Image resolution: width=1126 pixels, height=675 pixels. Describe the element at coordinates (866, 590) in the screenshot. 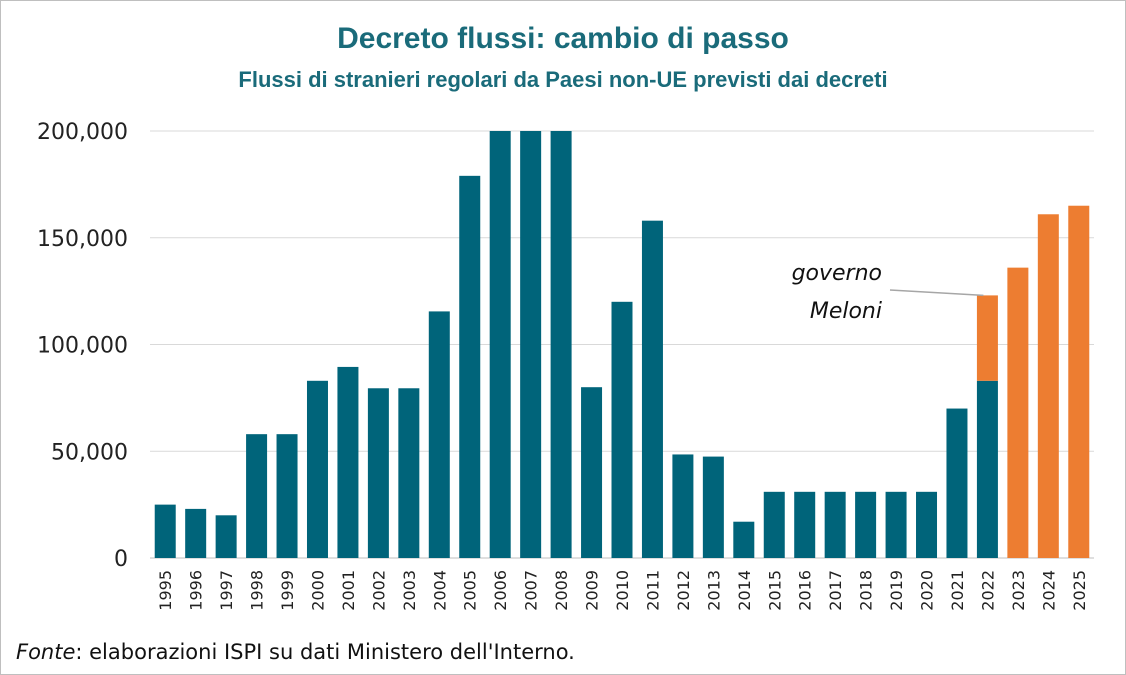

I see `x-tick-label: 2018` at that location.